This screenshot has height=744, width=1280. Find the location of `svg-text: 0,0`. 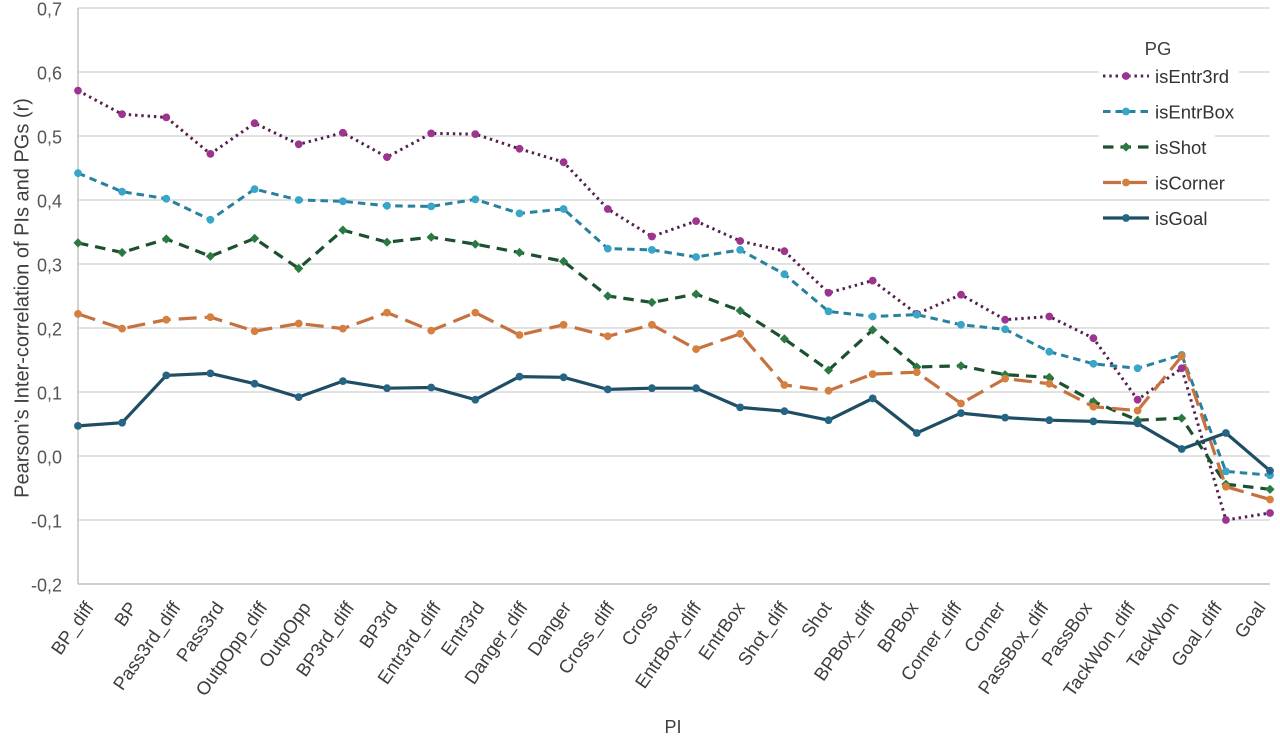

svg-text: 0,0 is located at coordinates (49, 458).